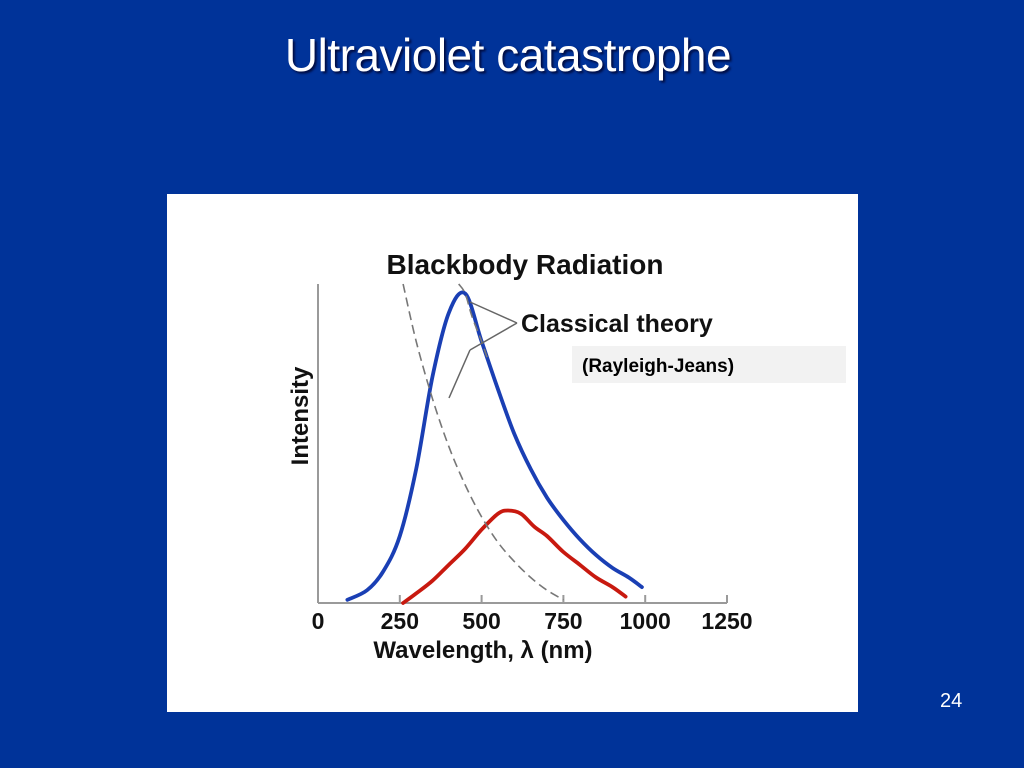 Image resolution: width=1024 pixels, height=768 pixels. Describe the element at coordinates (726, 621) in the screenshot. I see `x-tick-label: 1250` at that location.